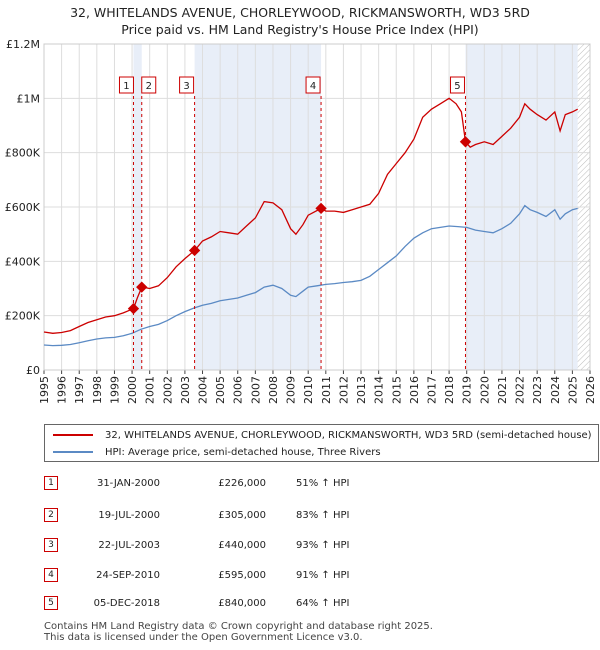  Describe the element at coordinates (242, 515) in the screenshot. I see `sale-price: £305,000` at that location.